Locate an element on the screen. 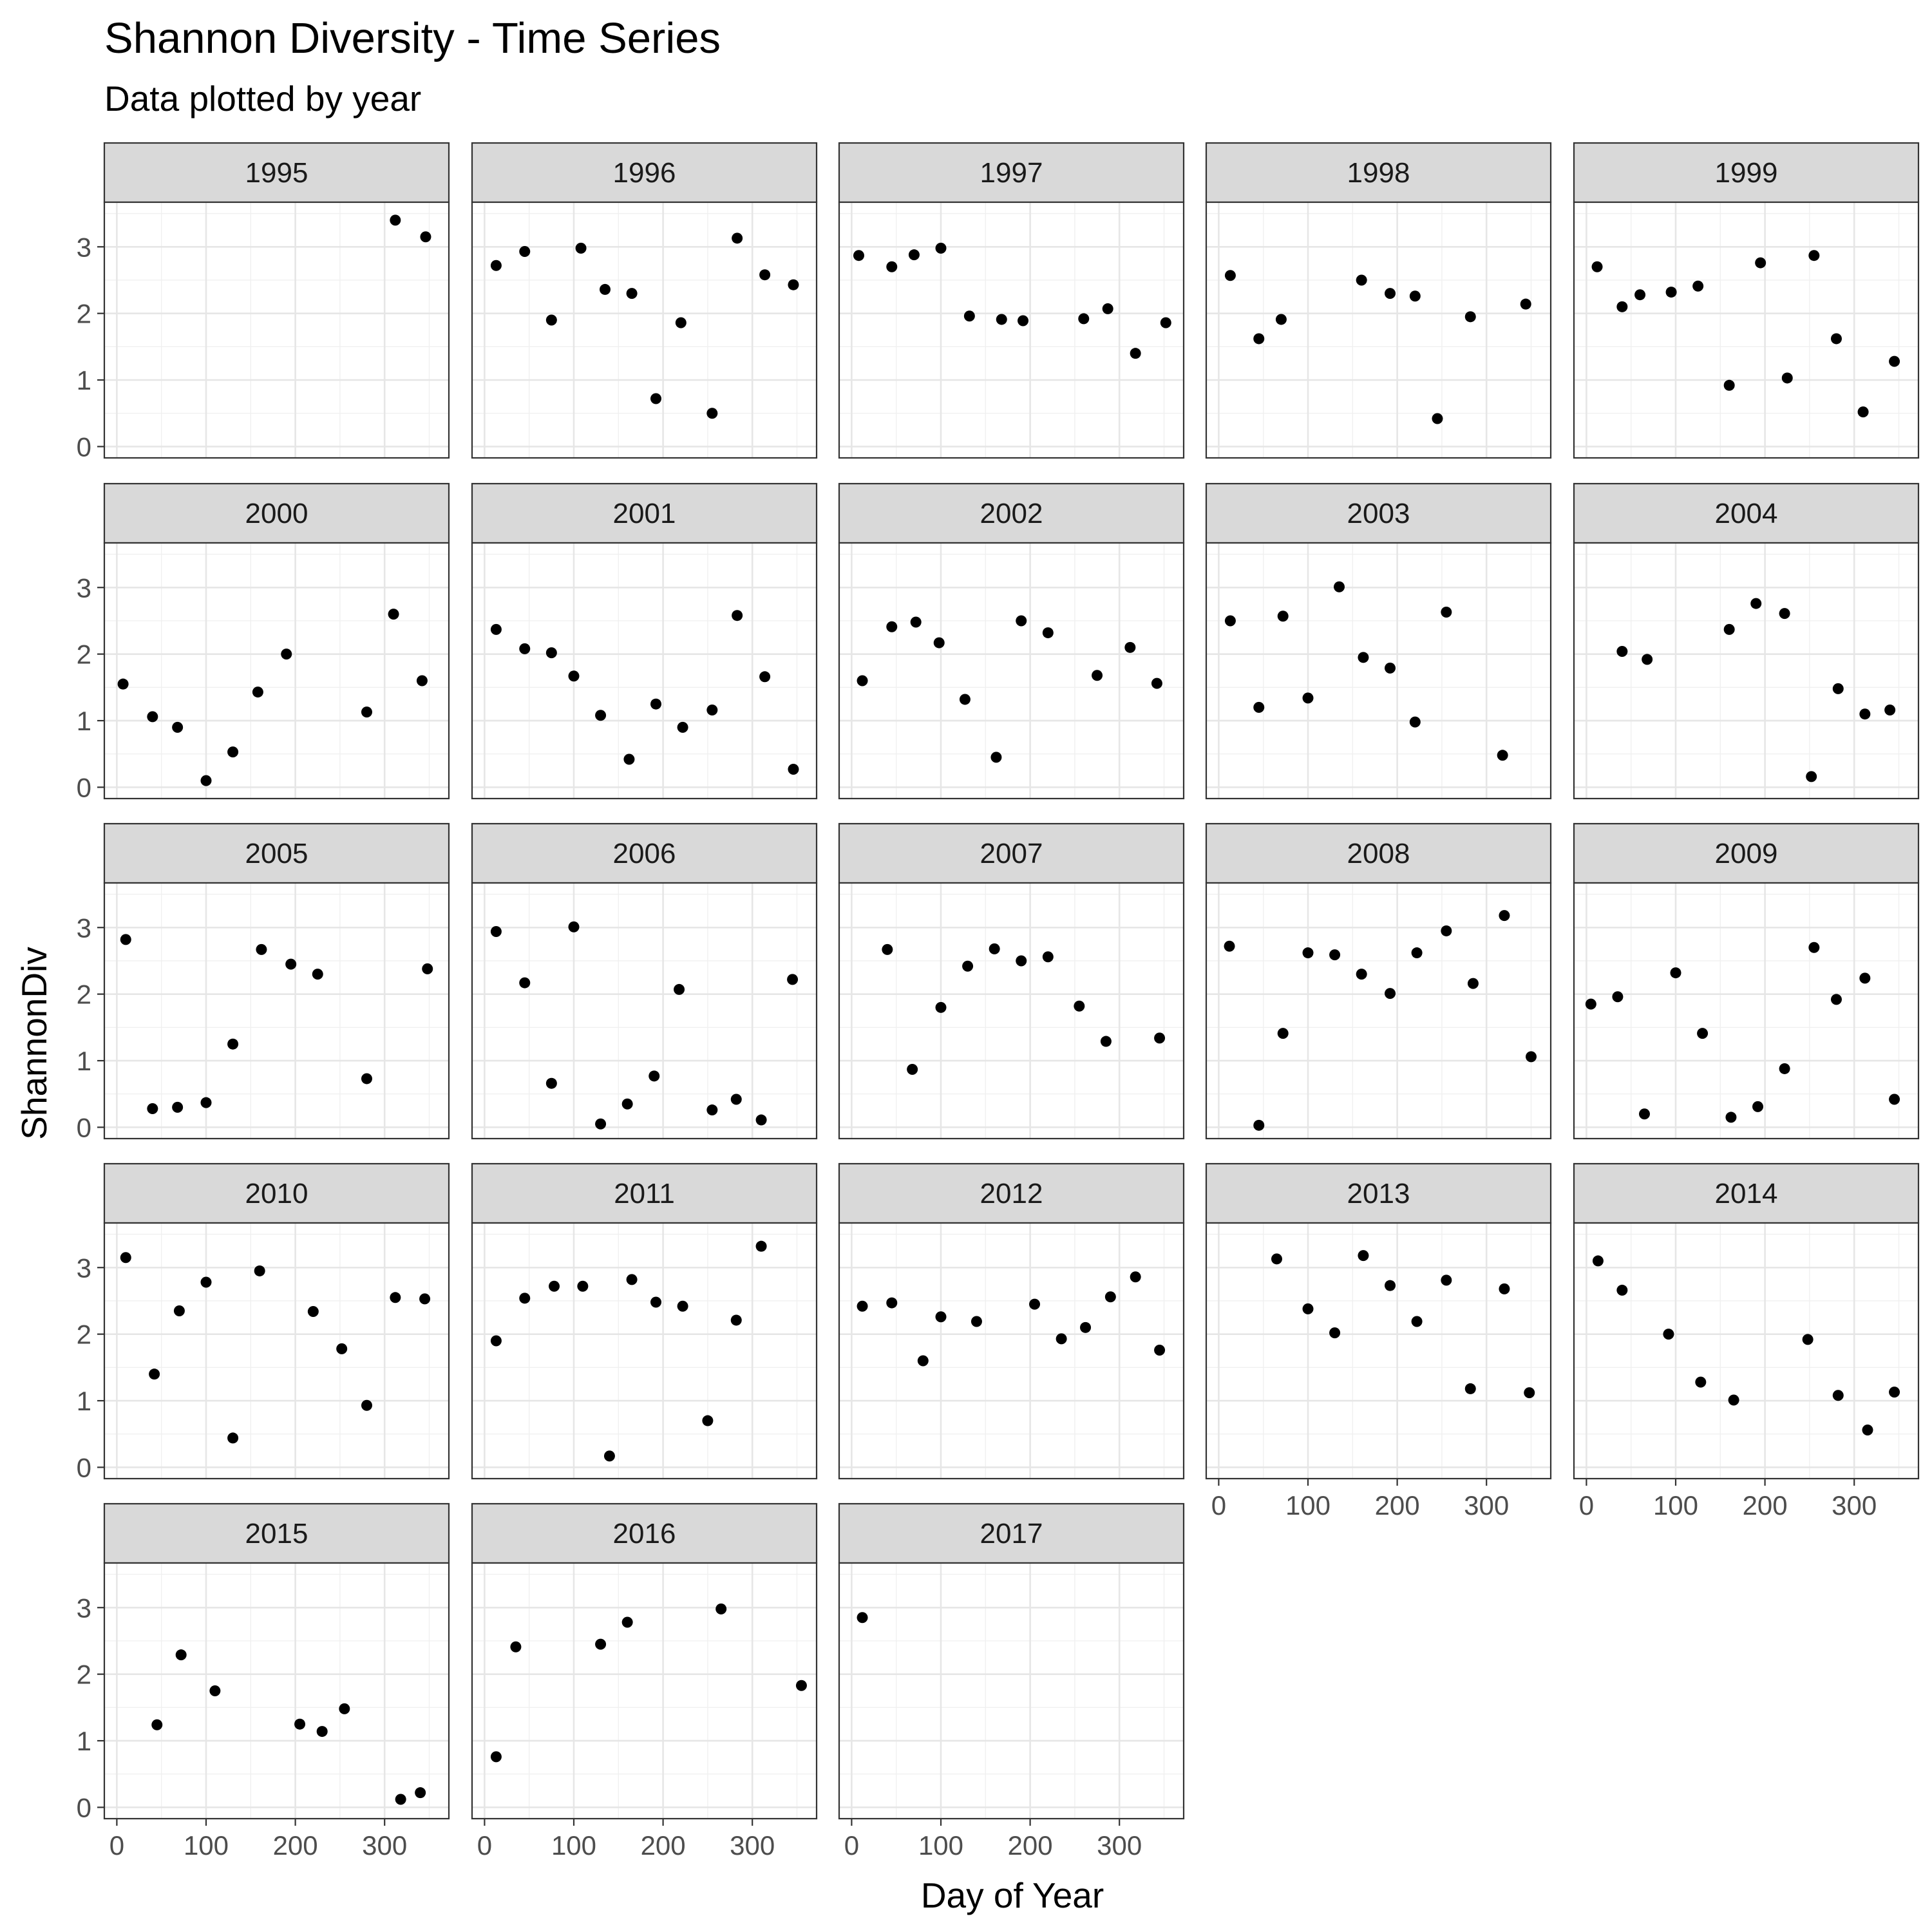 The image size is (1932, 1932). facet-panel-2013: 2013 0 100 200 300 is located at coordinates (1378, 1341).